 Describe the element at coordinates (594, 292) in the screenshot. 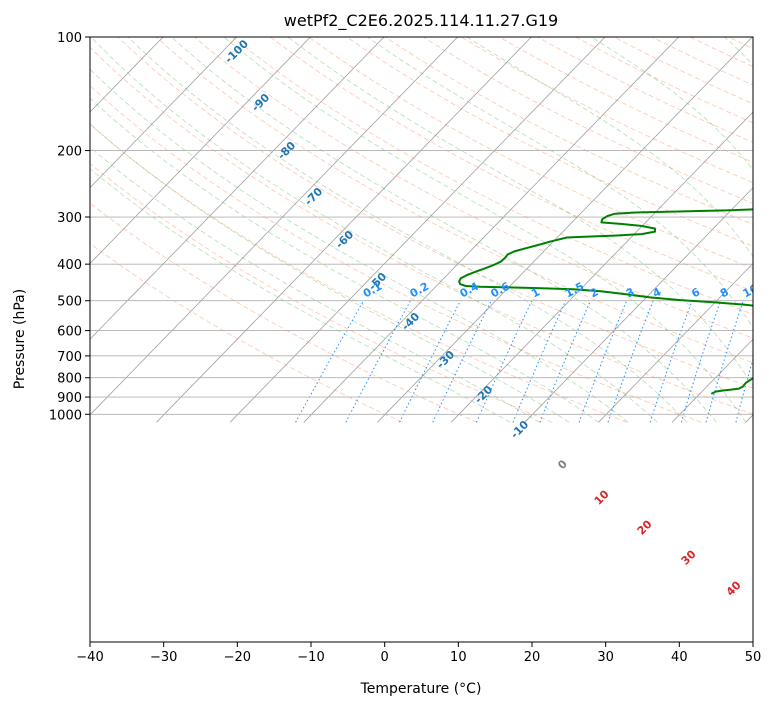

I see `mixing-ratio-label: 2` at that location.